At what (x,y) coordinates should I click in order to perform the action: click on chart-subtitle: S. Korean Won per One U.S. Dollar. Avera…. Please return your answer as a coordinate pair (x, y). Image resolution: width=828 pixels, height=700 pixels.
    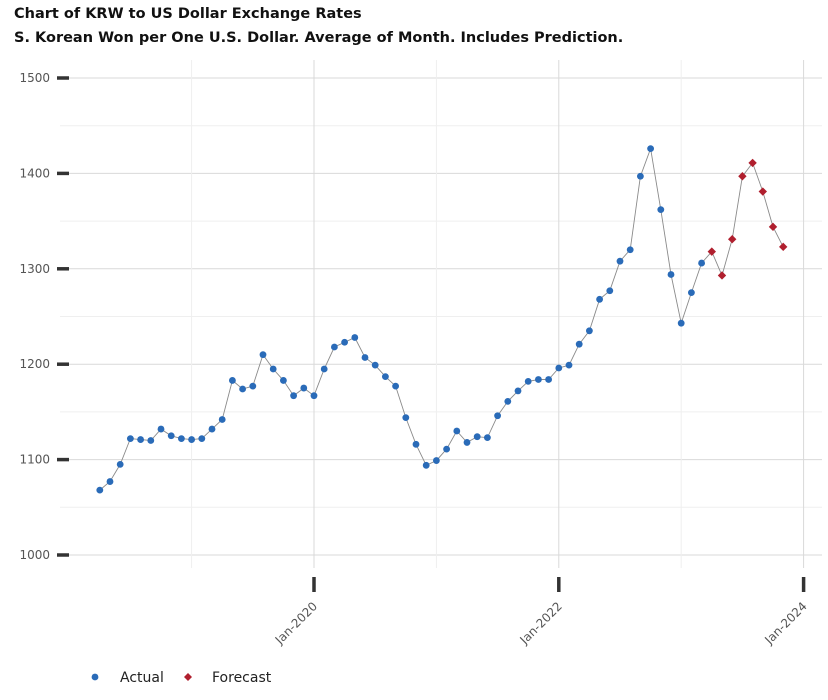
    Looking at the image, I should click on (319, 38).